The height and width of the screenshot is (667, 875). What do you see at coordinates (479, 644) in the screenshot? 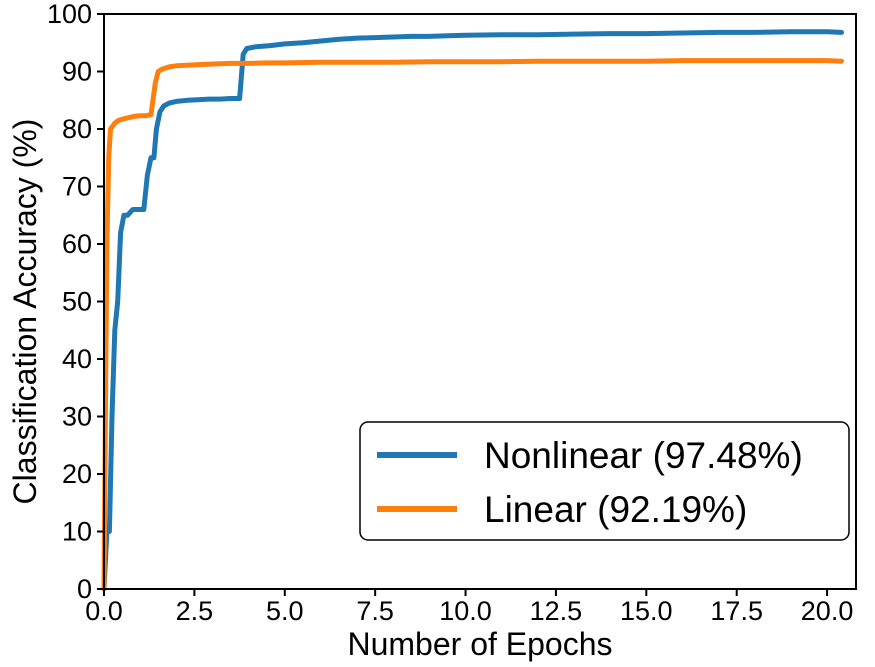
I see `x-axis-title: Number of Epochs` at bounding box center [479, 644].